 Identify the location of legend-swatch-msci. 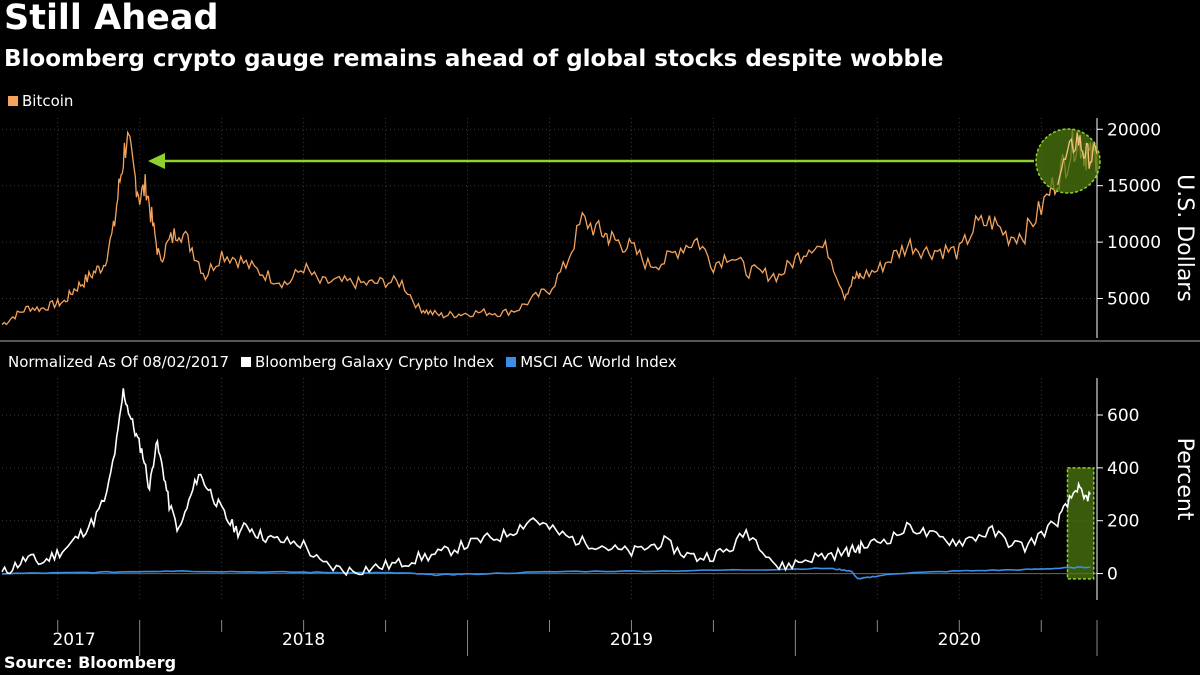
(511, 362).